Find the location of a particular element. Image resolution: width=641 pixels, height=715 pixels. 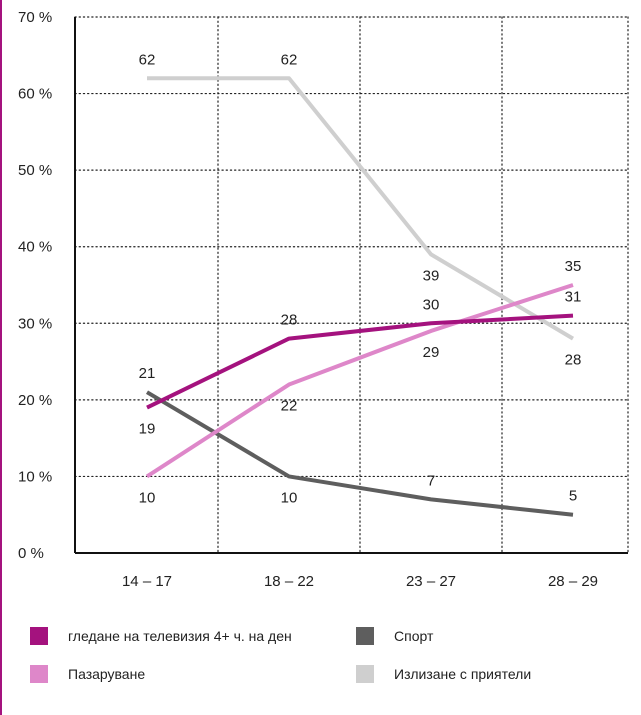

y-tick-label: 10 % is located at coordinates (35, 476).